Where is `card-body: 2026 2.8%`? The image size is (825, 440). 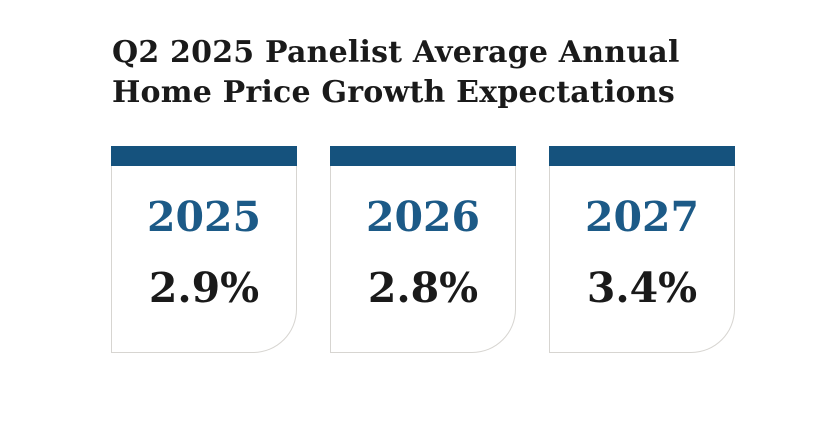 card-body: 2026 2.8% is located at coordinates (423, 259).